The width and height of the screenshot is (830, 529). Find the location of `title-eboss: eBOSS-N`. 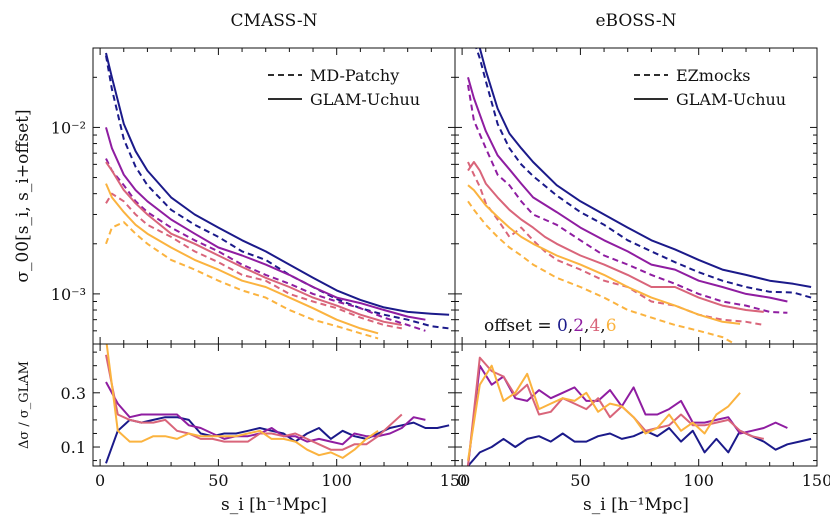

title-eboss: eBOSS-N is located at coordinates (635, 21).